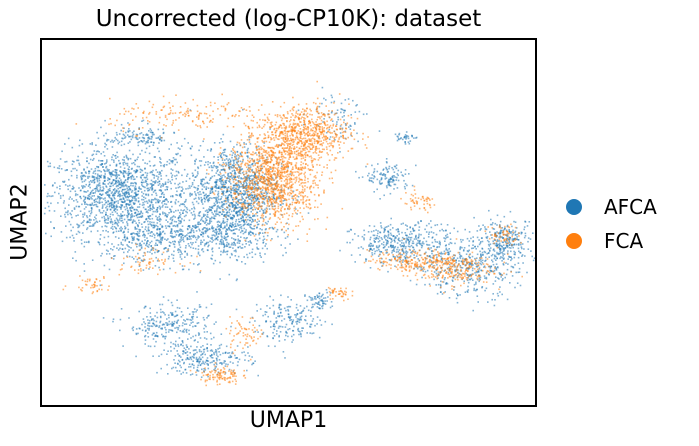  What do you see at coordinates (20, 222) in the screenshot?
I see `y-axis-label: UMAP2` at bounding box center [20, 222].